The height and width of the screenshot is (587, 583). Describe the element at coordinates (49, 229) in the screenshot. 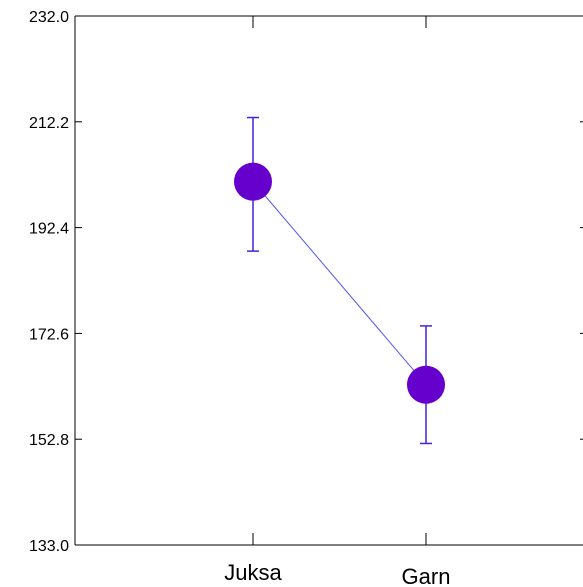

I see `y-tick-label: 192.4` at that location.